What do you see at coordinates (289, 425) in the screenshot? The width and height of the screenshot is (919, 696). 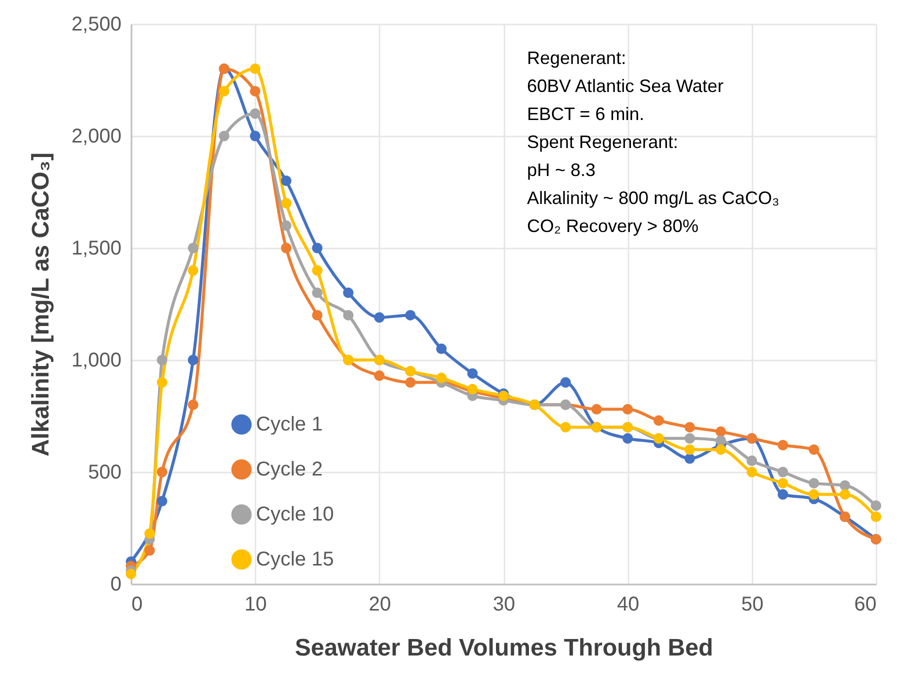 I see `legend-label: Cycle 1` at bounding box center [289, 425].